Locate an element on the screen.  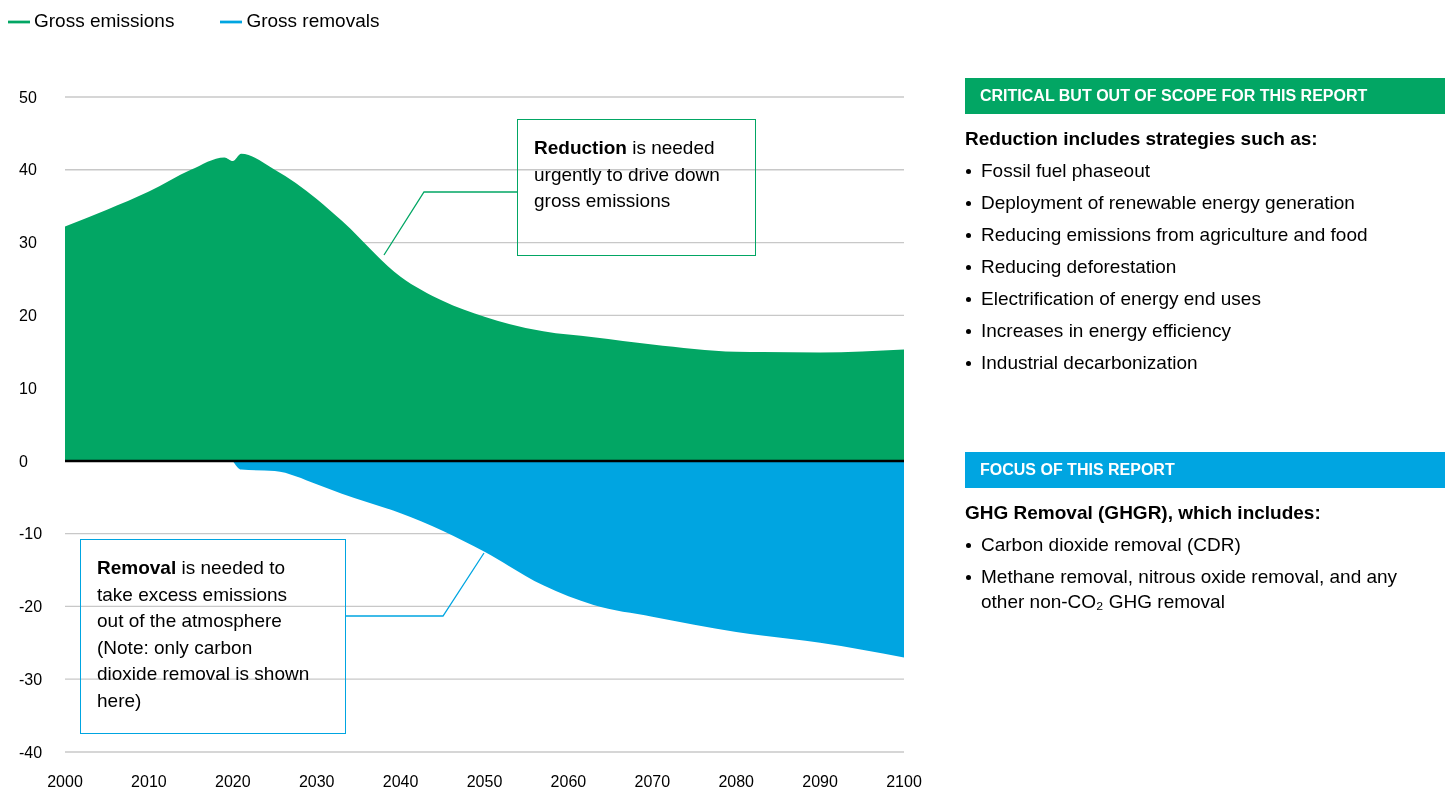
x-tick-label: 2030 is located at coordinates (316, 782).